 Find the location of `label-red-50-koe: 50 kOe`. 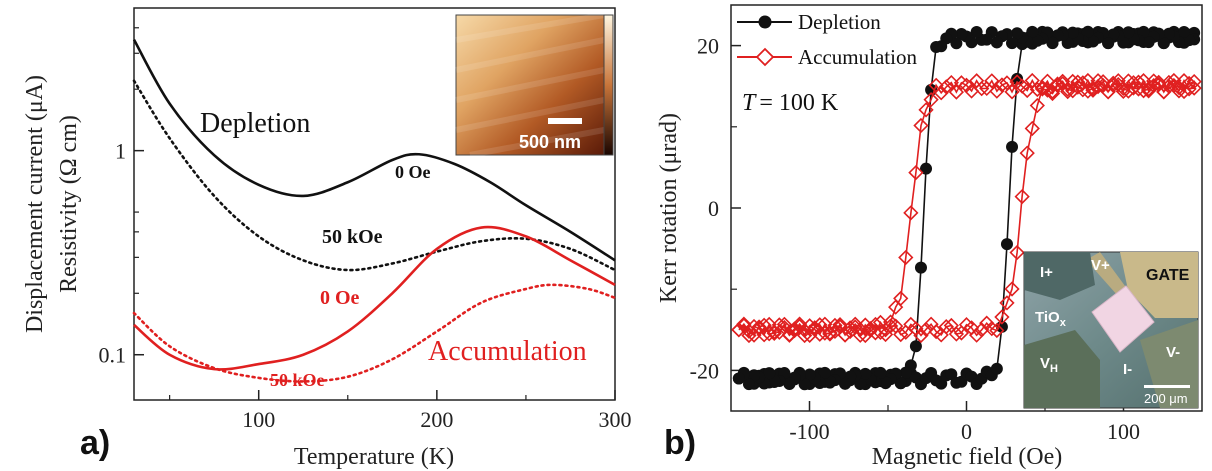

label-red-50-koe: 50 kOe is located at coordinates (297, 380).